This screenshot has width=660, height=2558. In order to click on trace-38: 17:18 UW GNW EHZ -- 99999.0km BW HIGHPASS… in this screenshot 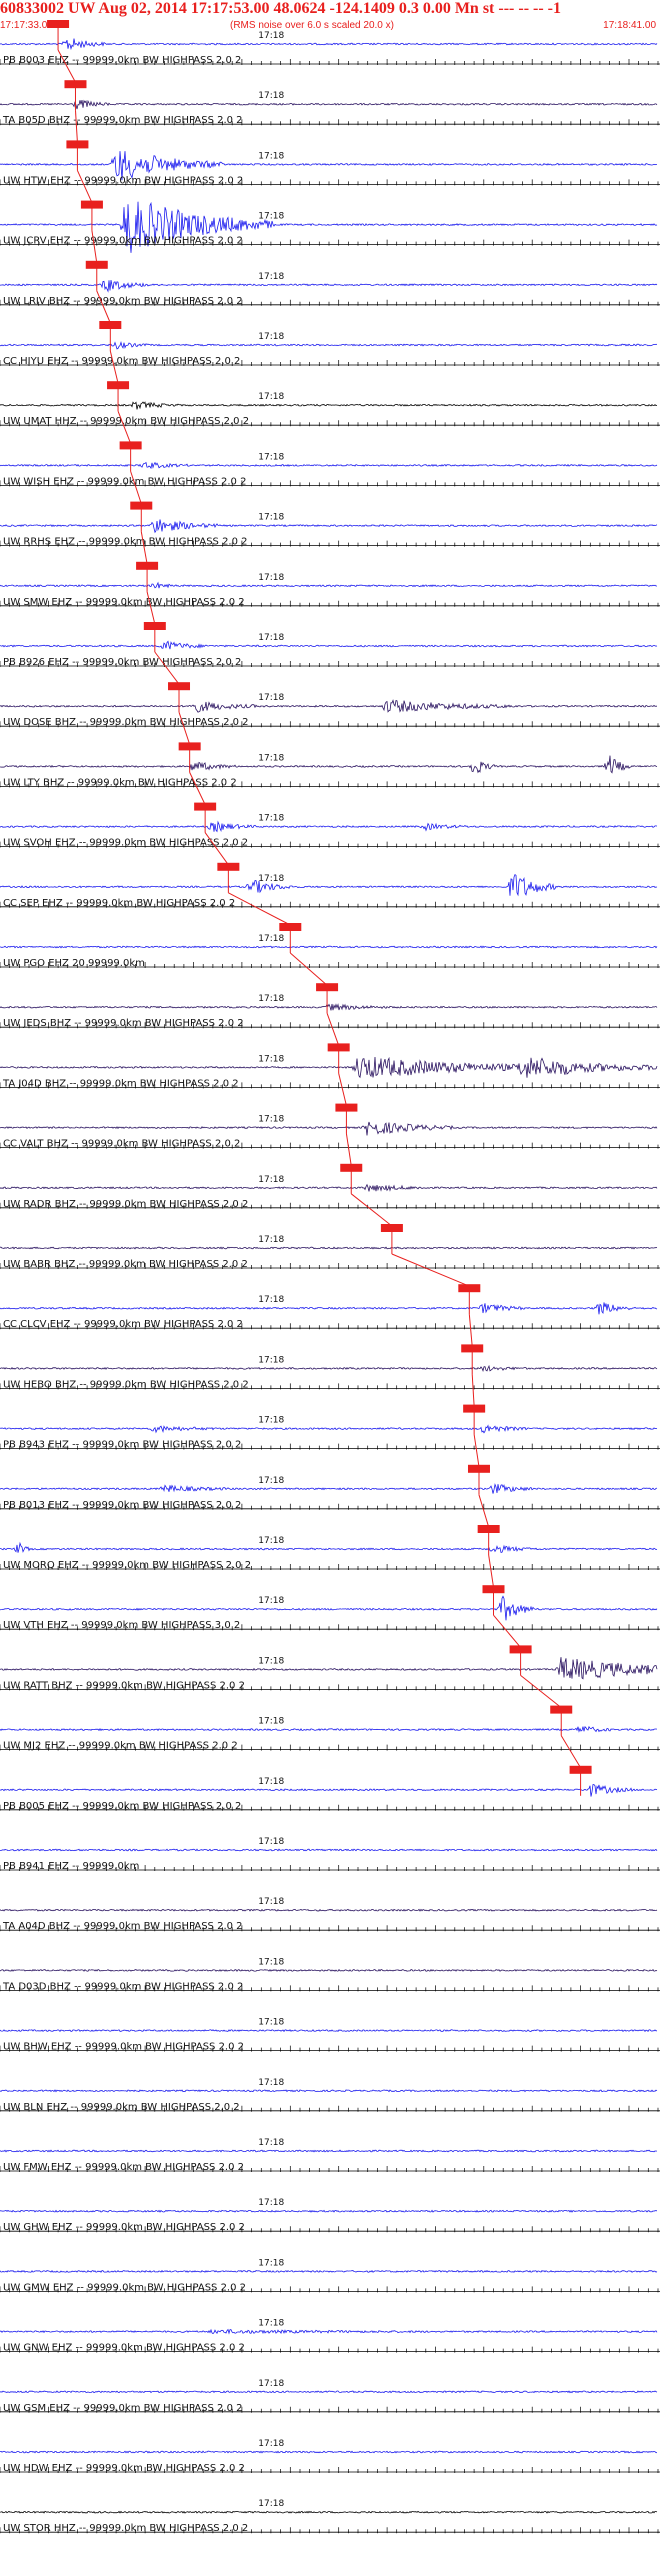, I will do `click(330, 2336)`.